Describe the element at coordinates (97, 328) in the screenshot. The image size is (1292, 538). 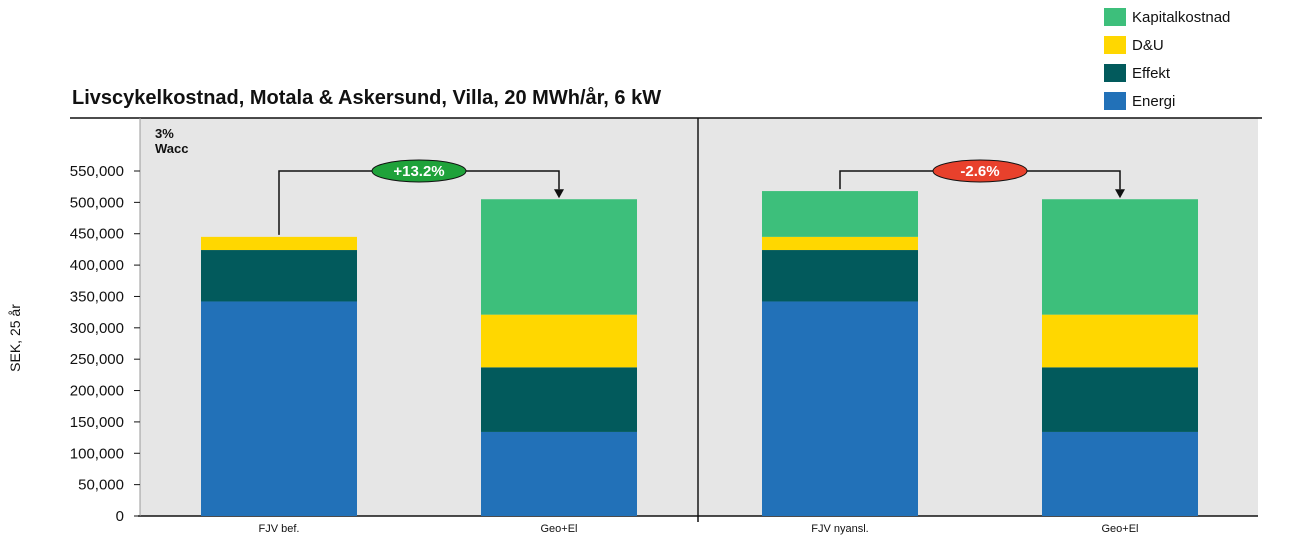
I see `y-tick-label: 300,000` at that location.